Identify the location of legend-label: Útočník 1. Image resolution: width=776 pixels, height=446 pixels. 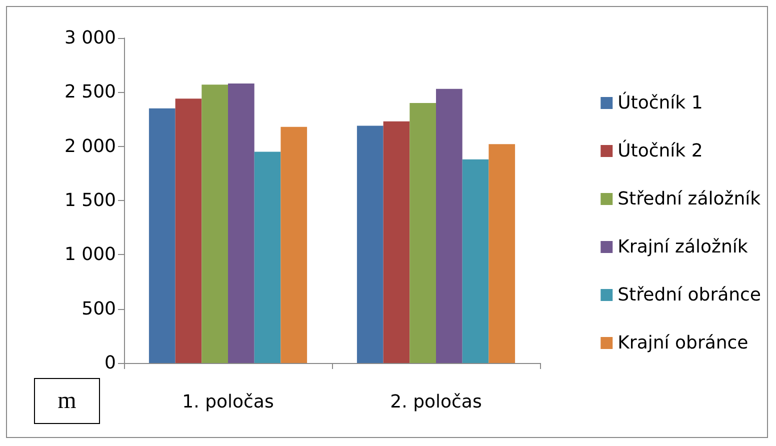
(660, 103).